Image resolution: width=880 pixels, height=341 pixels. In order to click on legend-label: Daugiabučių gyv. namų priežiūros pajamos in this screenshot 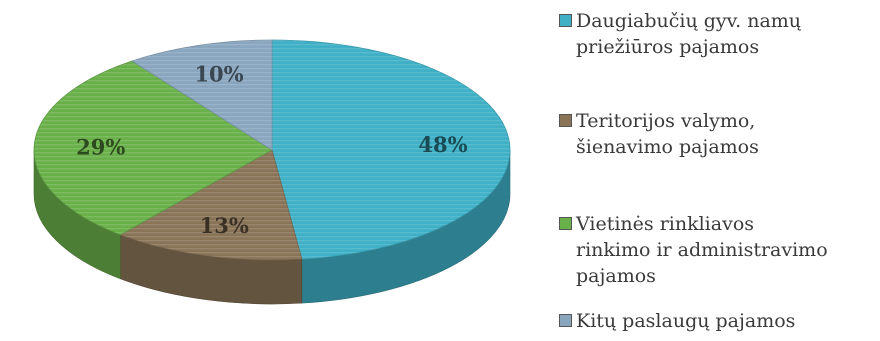, I will do `click(726, 34)`.